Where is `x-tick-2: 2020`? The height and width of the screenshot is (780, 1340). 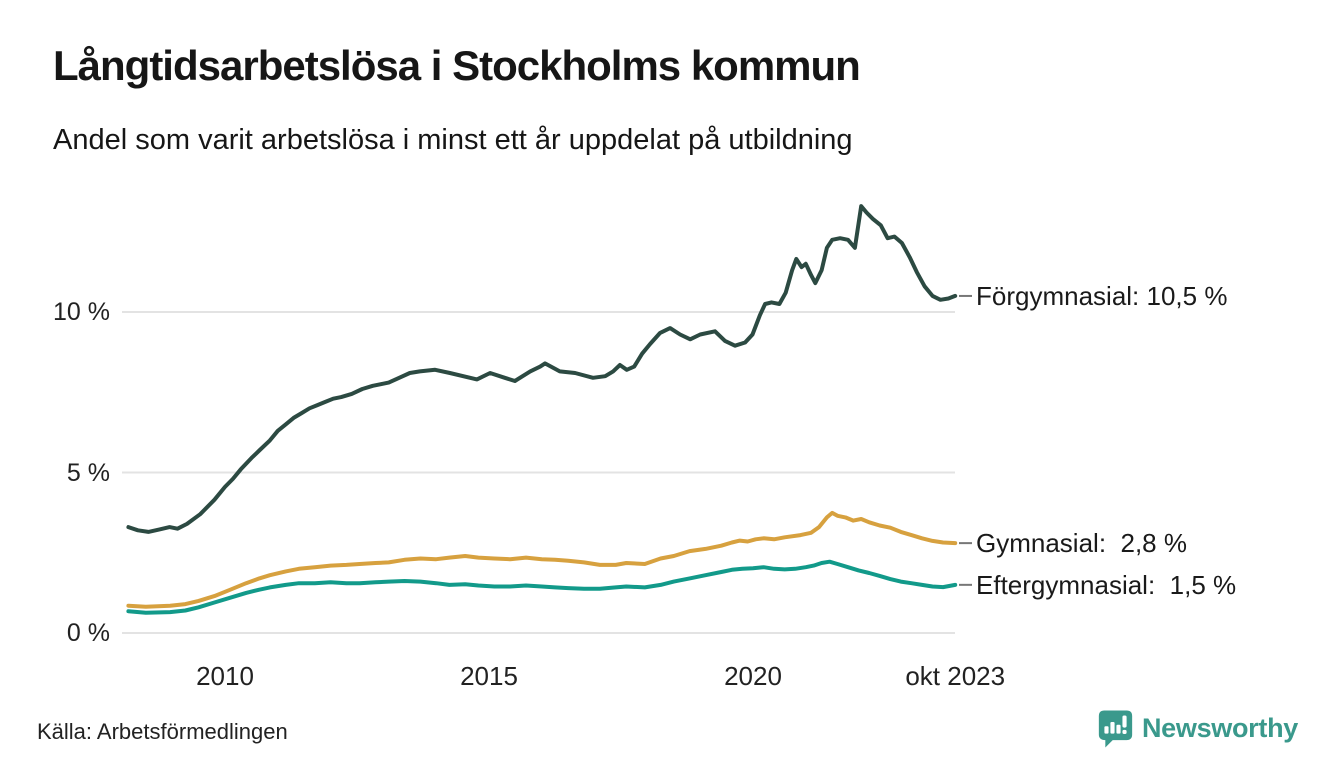
x-tick-2: 2020 is located at coordinates (753, 676).